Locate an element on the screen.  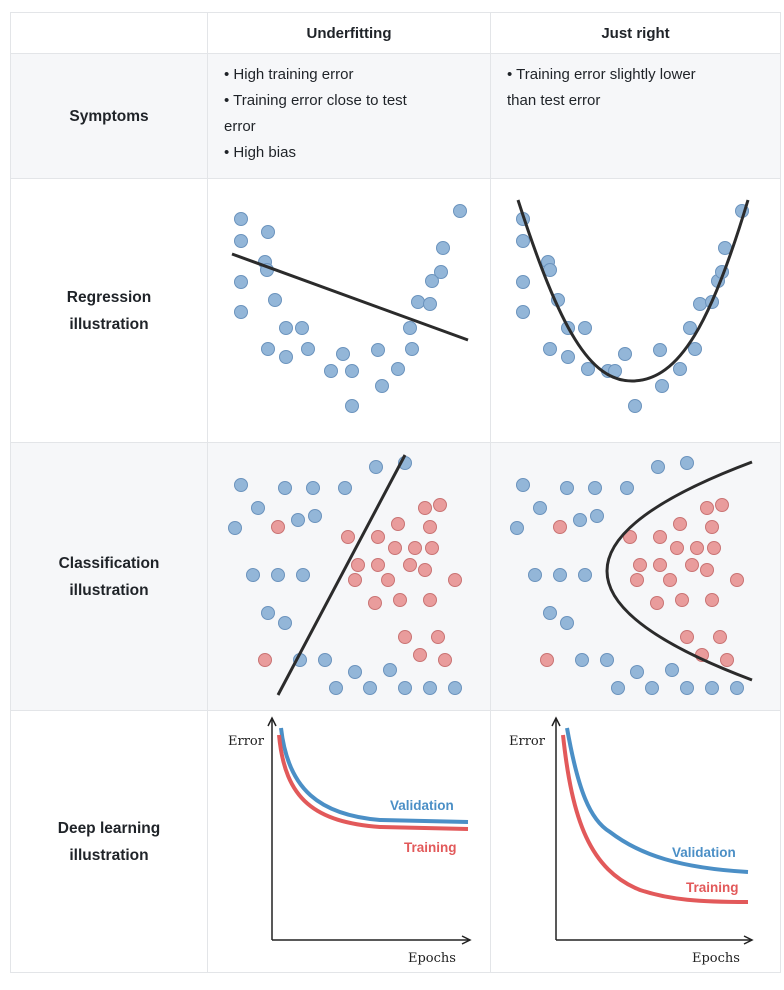
header-just-right: Just right is located at coordinates (636, 33).